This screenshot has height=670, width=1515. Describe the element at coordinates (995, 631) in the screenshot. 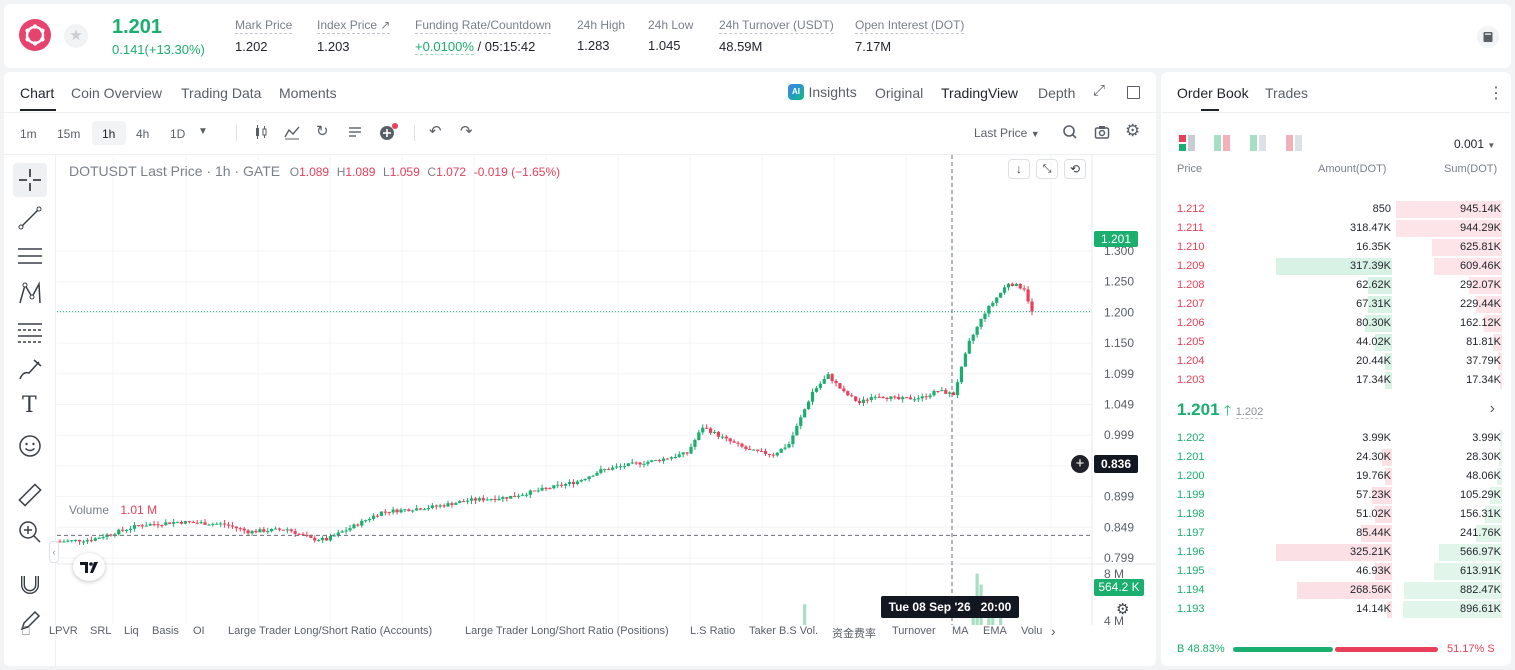

I see `indicator-ema: EMA` at that location.